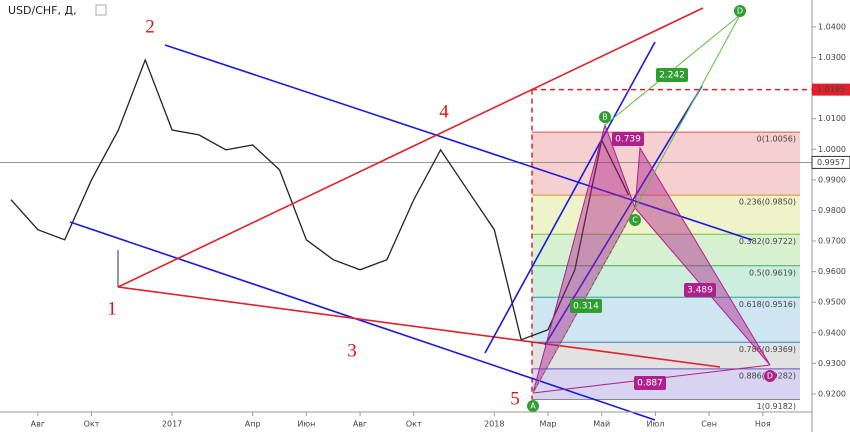  What do you see at coordinates (832, 363) in the screenshot?
I see `y-tick-label: 0.9300` at bounding box center [832, 363].